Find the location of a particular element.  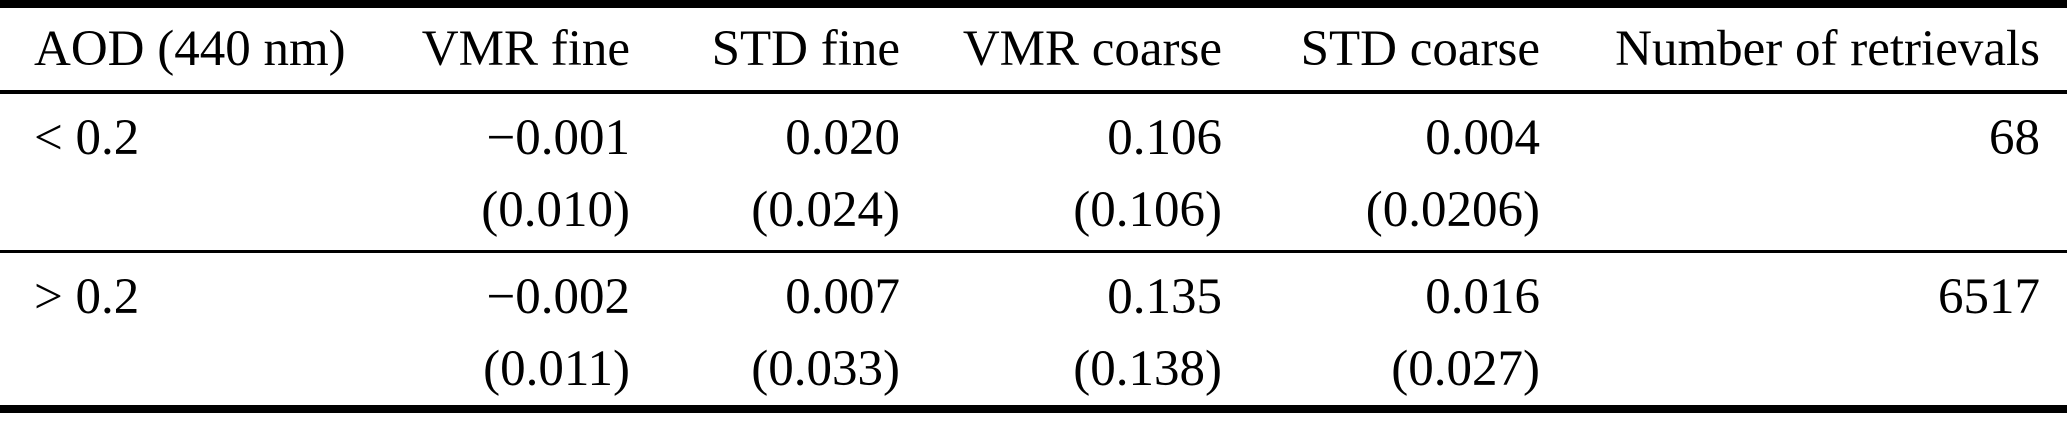

cell-vmr-fine: −0.001 (0.010) is located at coordinates (515, 171).